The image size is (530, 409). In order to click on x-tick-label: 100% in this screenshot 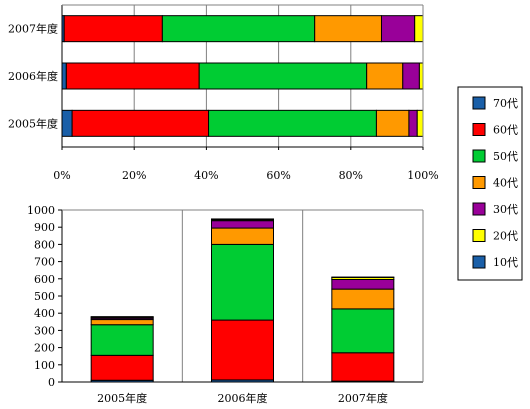, I will do `click(422, 175)`.